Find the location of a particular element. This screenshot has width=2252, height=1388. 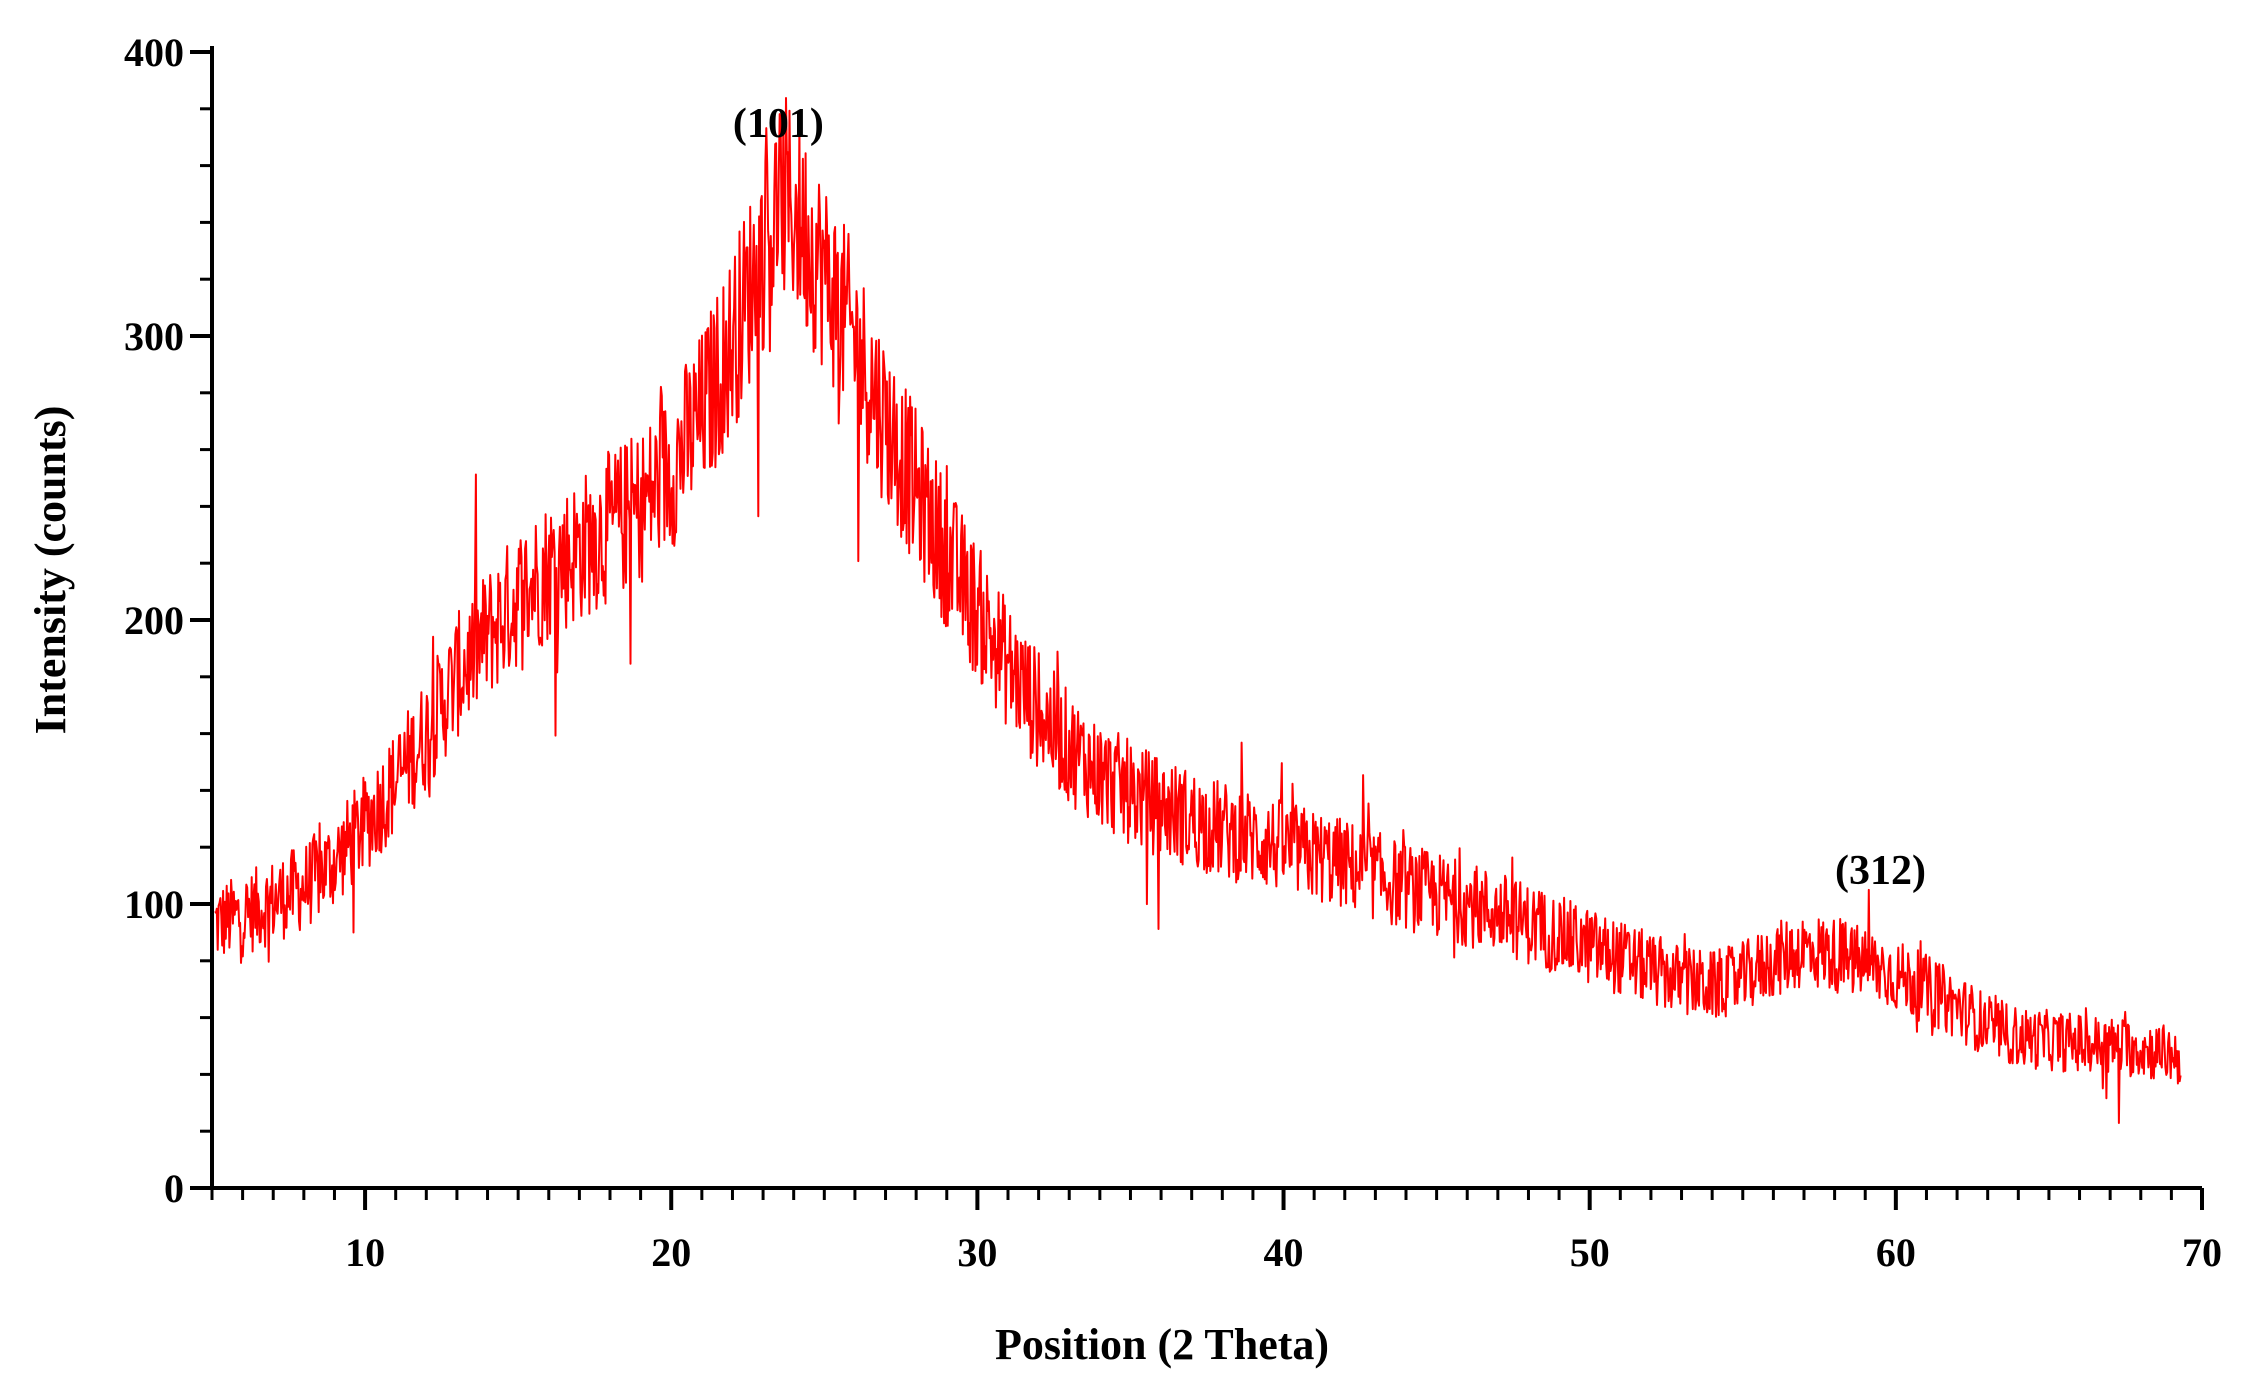

x-axis-title: Position (2 Theta) is located at coordinates (1162, 1344).